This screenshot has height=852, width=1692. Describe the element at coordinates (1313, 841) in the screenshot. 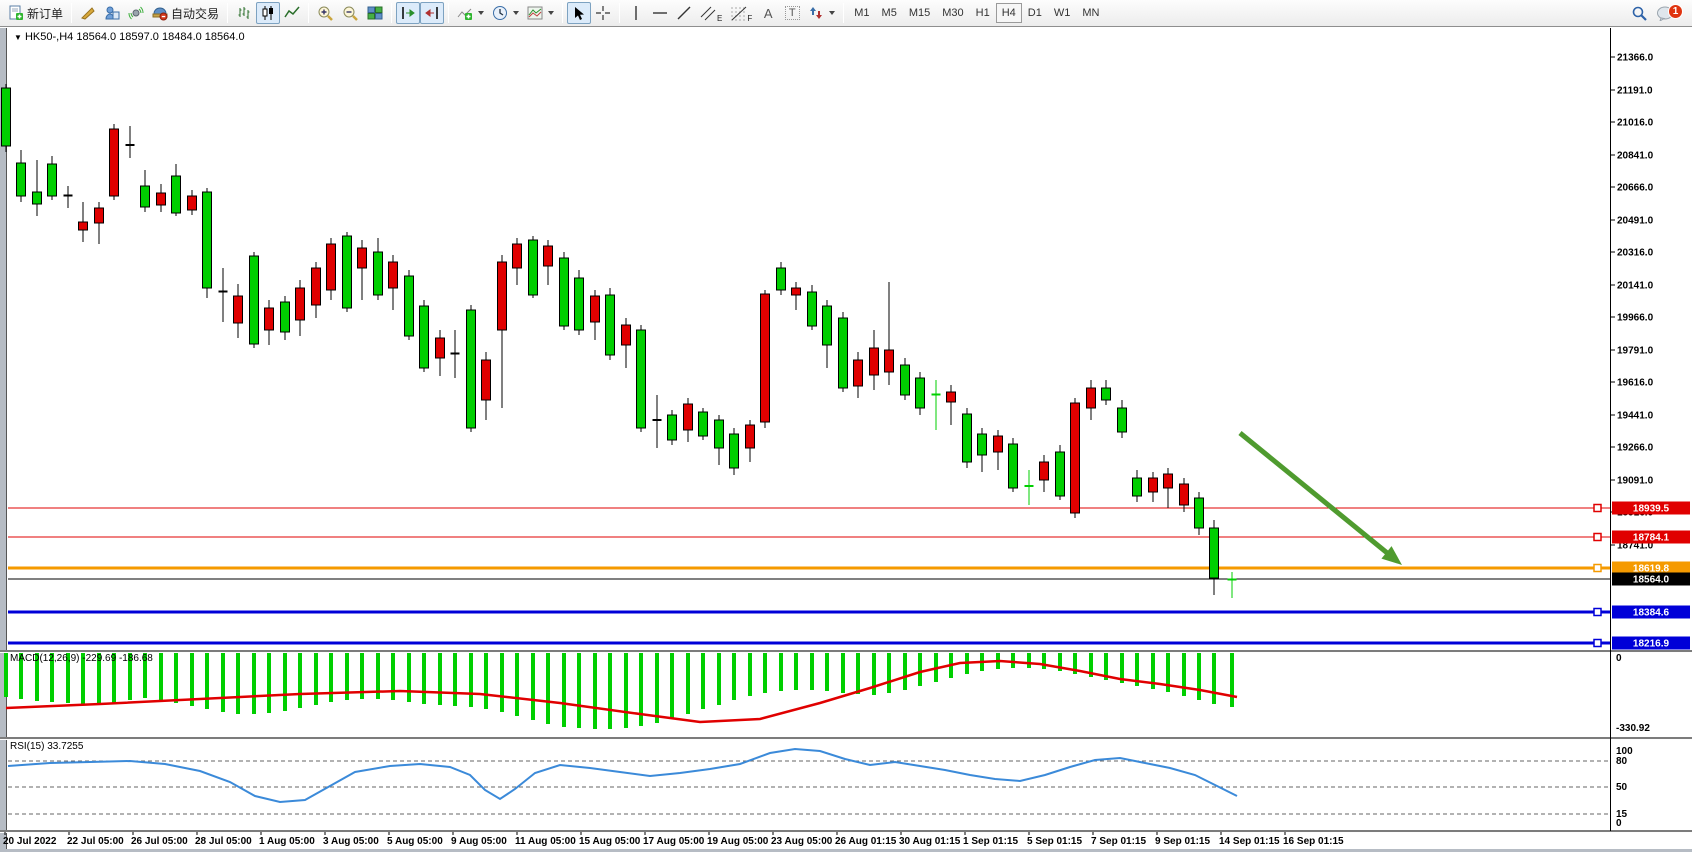

I see `svg-text: 16 Sep 01:15` at that location.